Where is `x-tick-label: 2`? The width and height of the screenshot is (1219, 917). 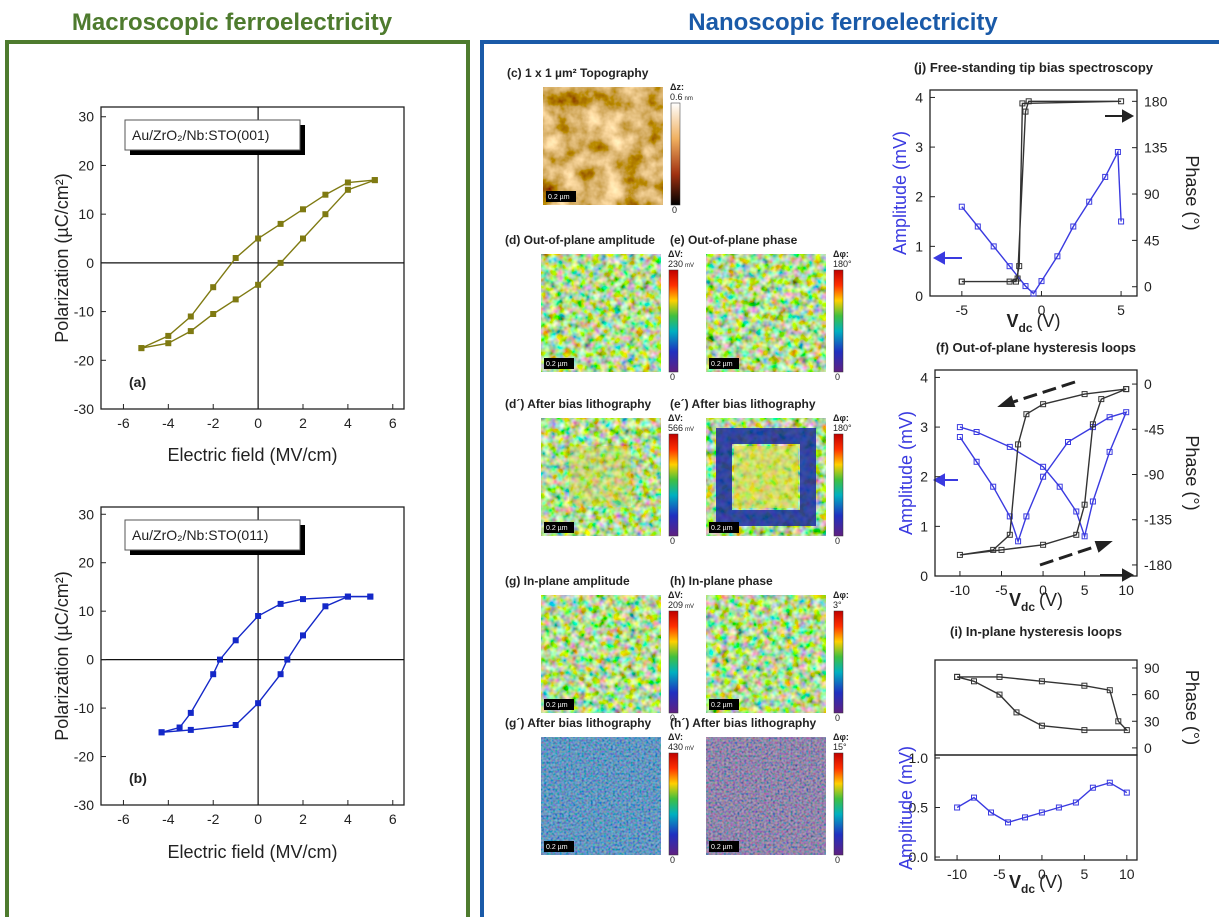
x-tick-label: 2 is located at coordinates (303, 819).